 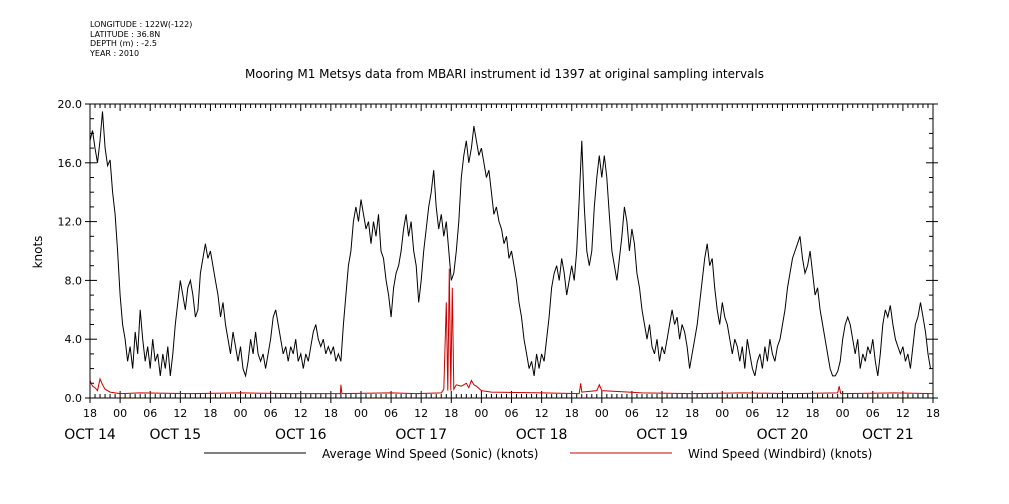 What do you see at coordinates (542, 435) in the screenshot?
I see `x-date-label: OCT 18` at bounding box center [542, 435].